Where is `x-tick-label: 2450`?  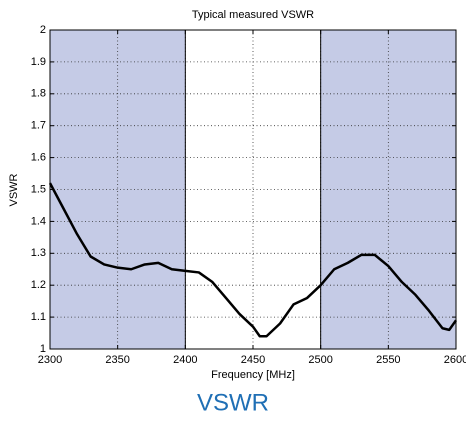
x-tick-label: 2450 is located at coordinates (253, 360).